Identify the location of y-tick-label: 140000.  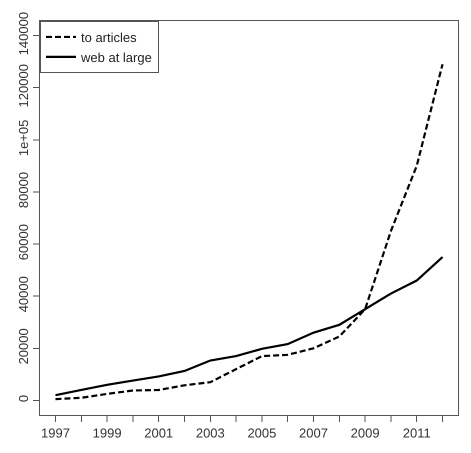
(23, 34).